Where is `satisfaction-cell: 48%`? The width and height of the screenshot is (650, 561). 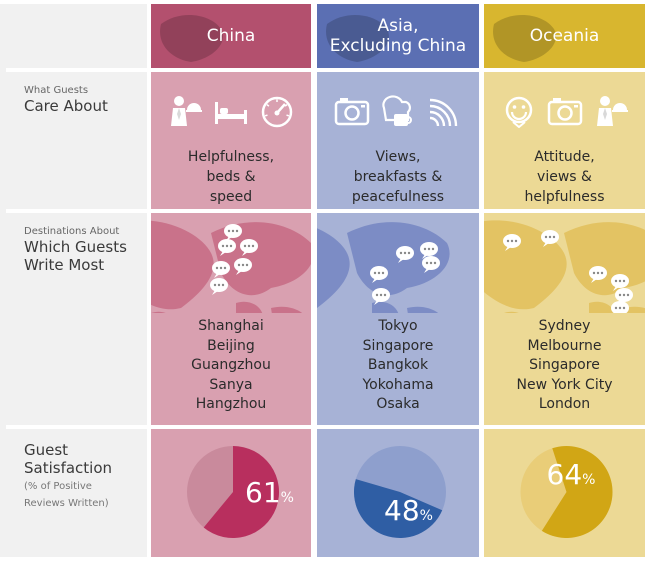
satisfaction-cell: 48% is located at coordinates (398, 493).